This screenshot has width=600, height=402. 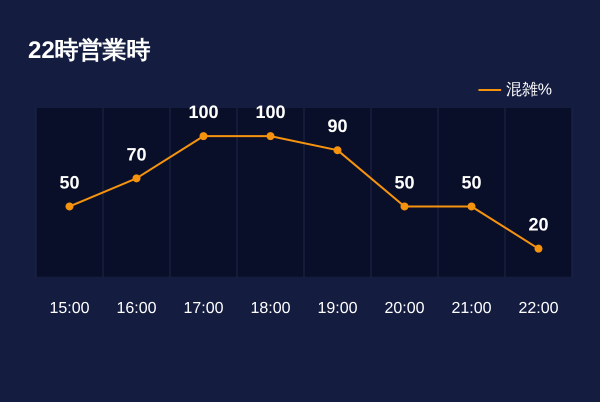 What do you see at coordinates (69, 308) in the screenshot?
I see `x-tick-label: 15:00` at bounding box center [69, 308].